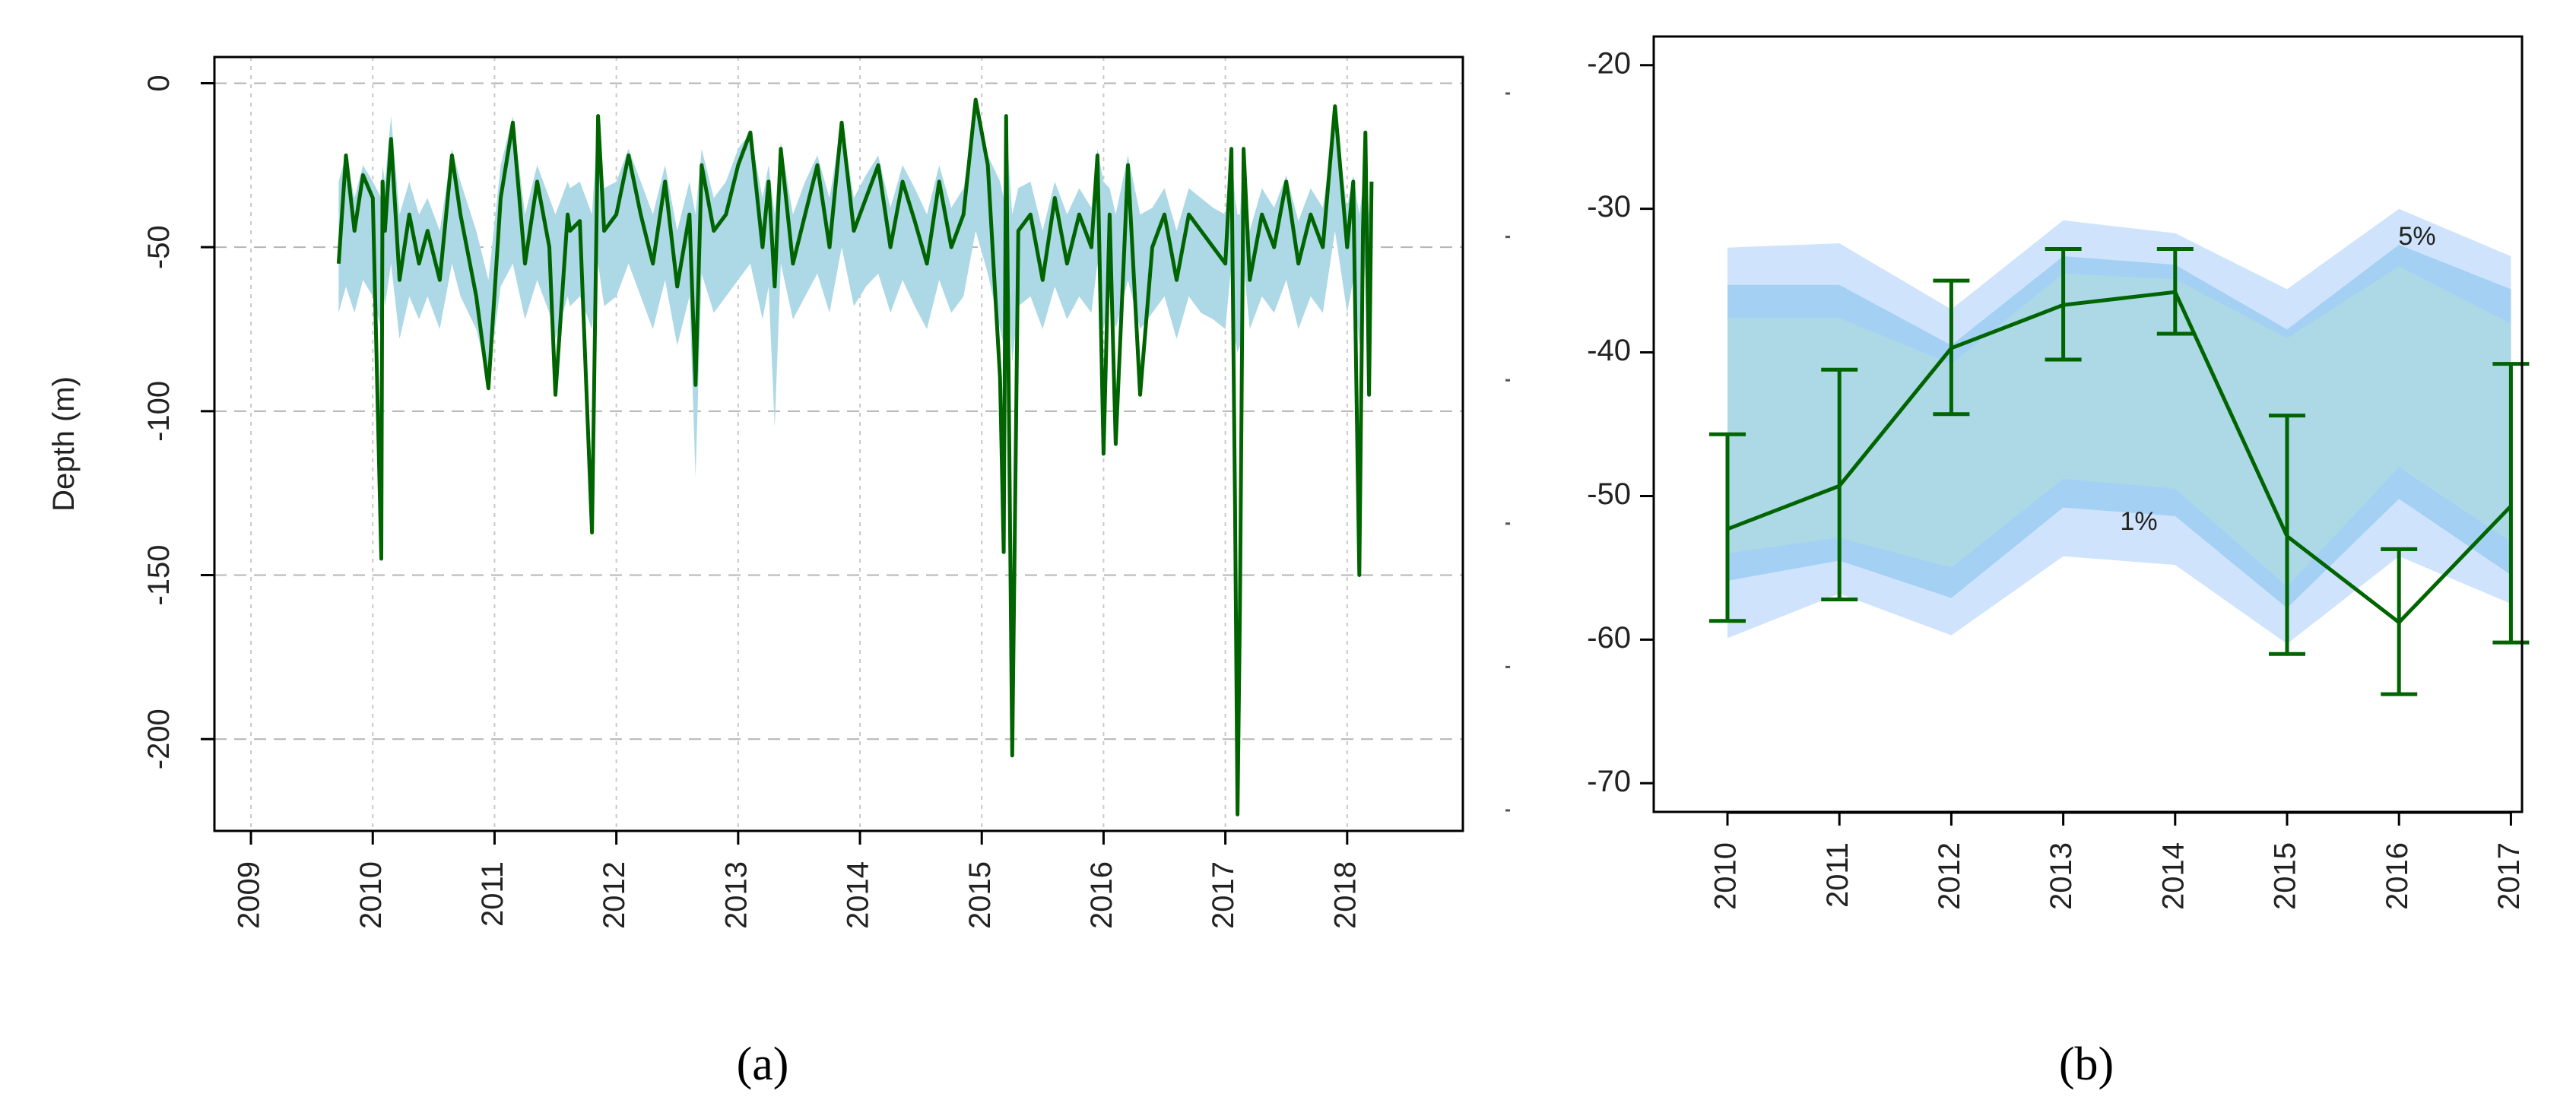  I want to click on panel-a-x-tick-label: 2011, so click(493, 894).